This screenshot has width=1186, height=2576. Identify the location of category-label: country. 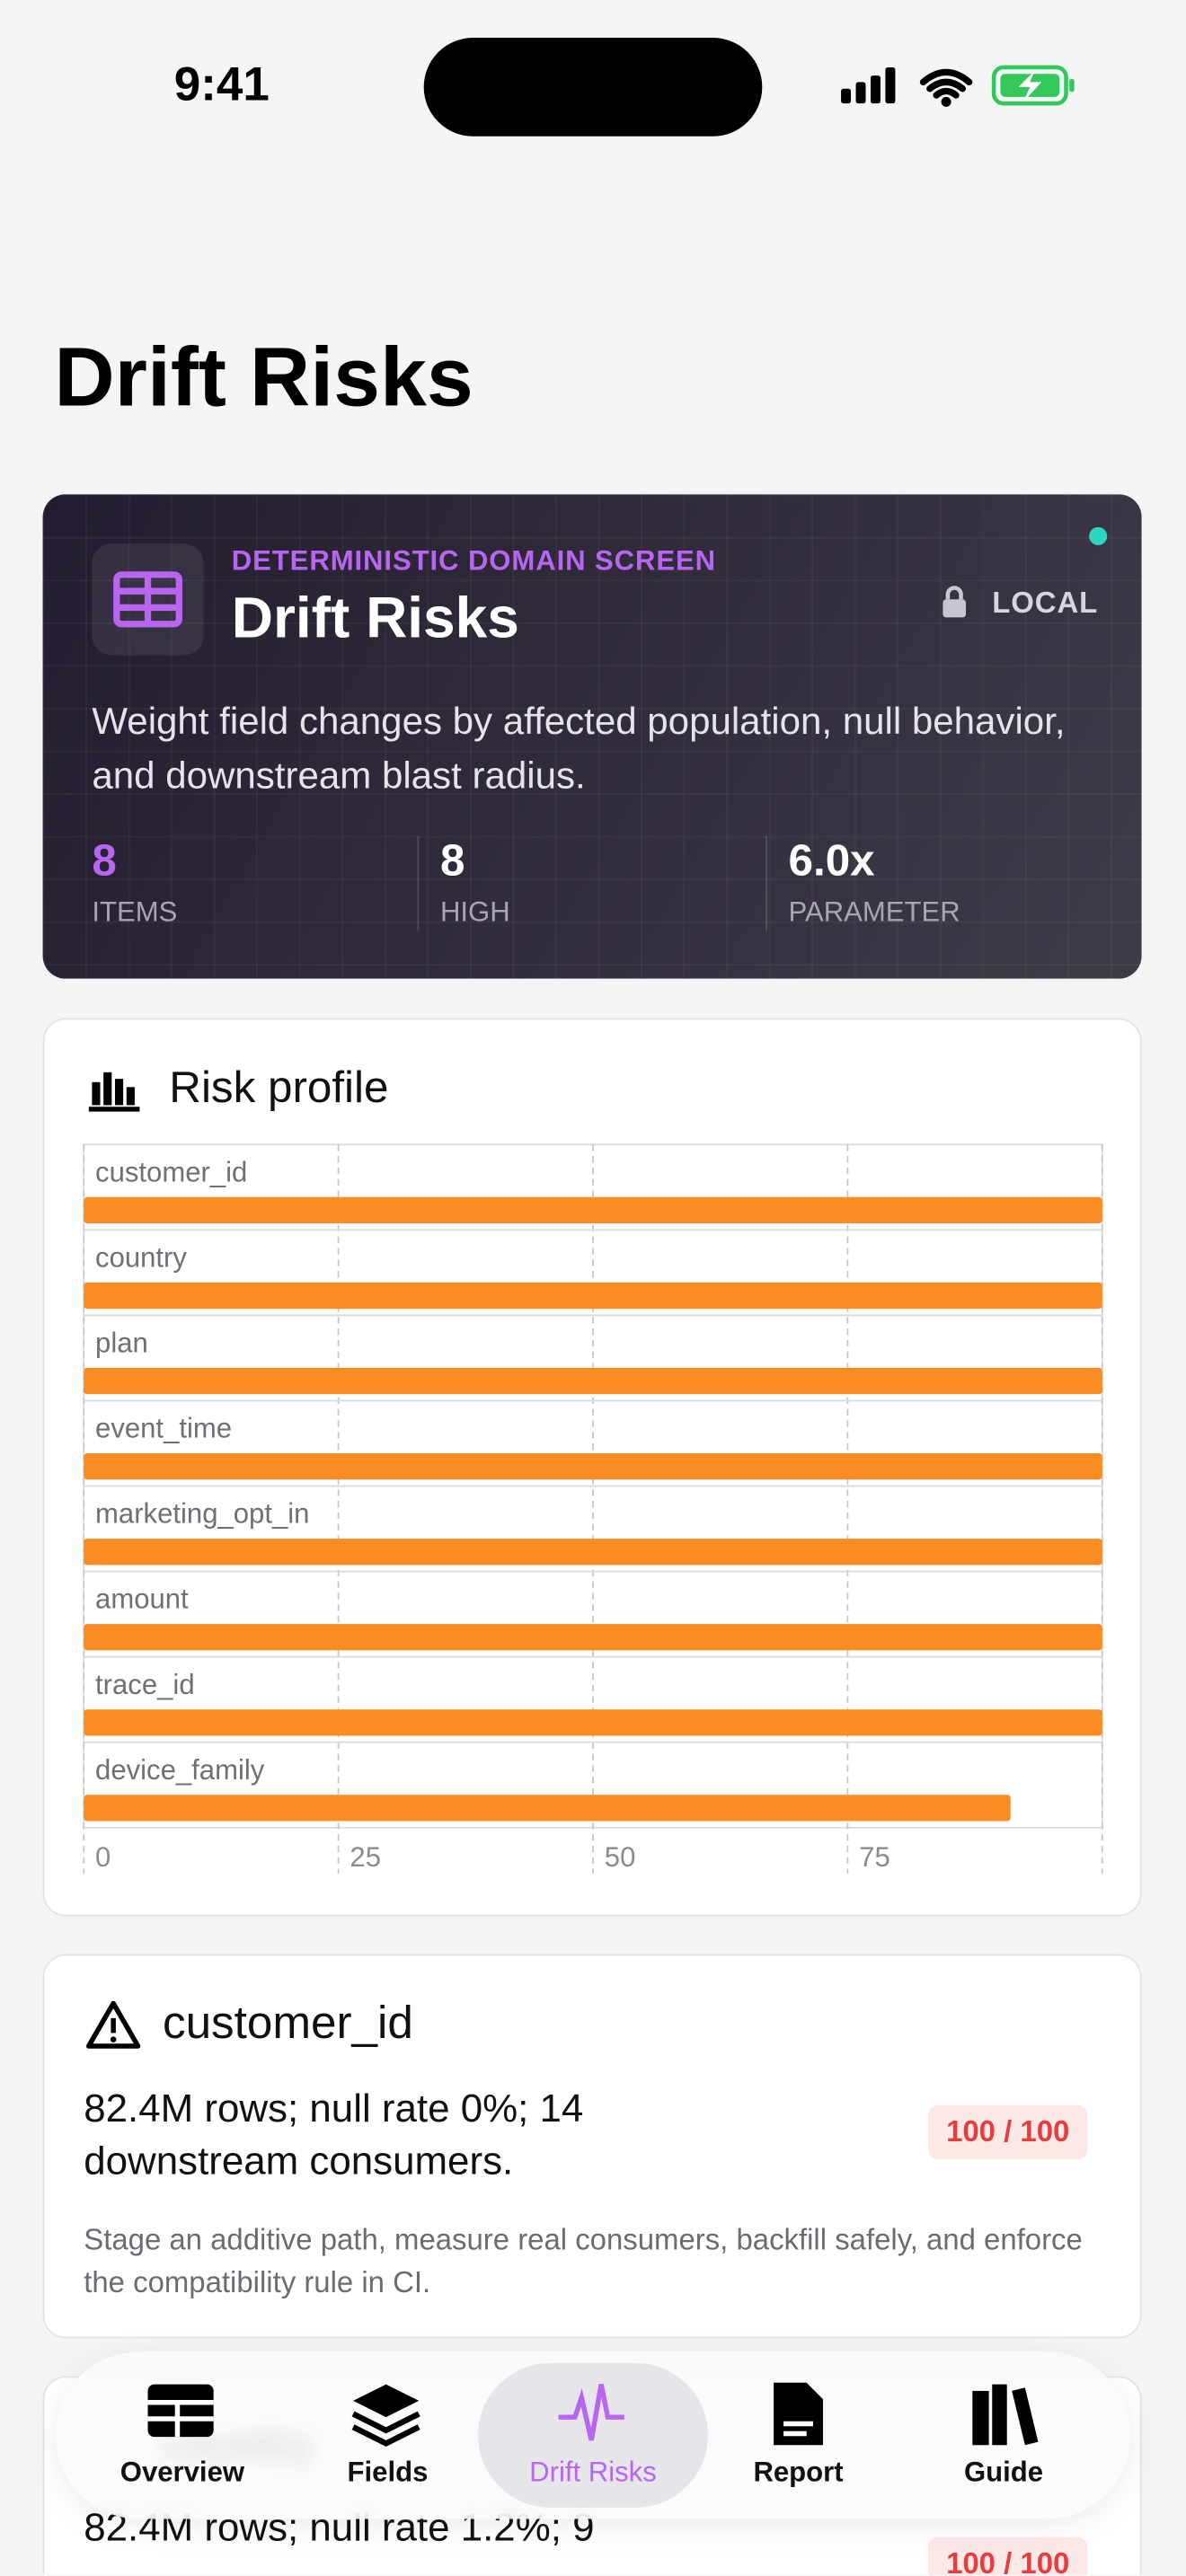
(141, 1257).